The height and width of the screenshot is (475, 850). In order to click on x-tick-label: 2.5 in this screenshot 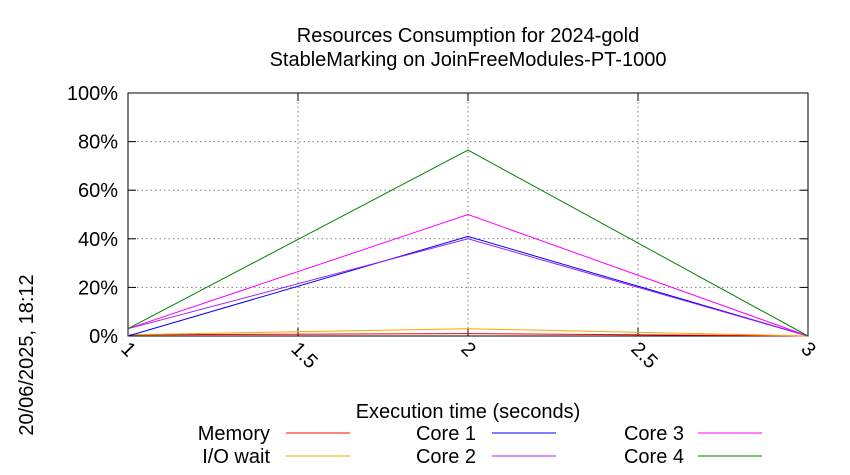, I will do `click(643, 355)`.